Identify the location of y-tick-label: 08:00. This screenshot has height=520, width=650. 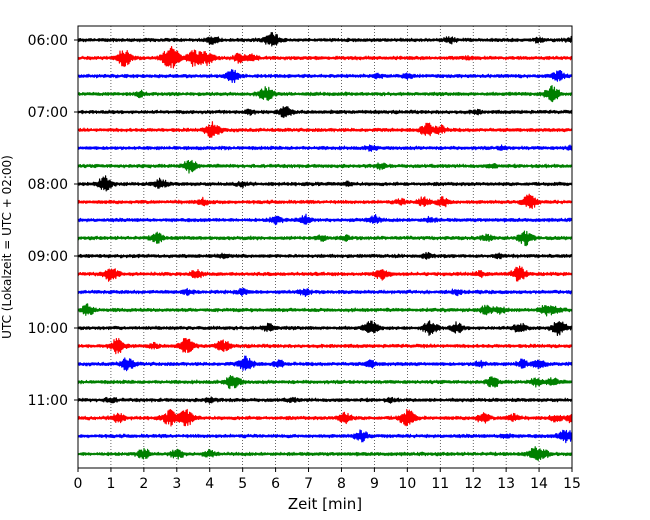
(48, 185).